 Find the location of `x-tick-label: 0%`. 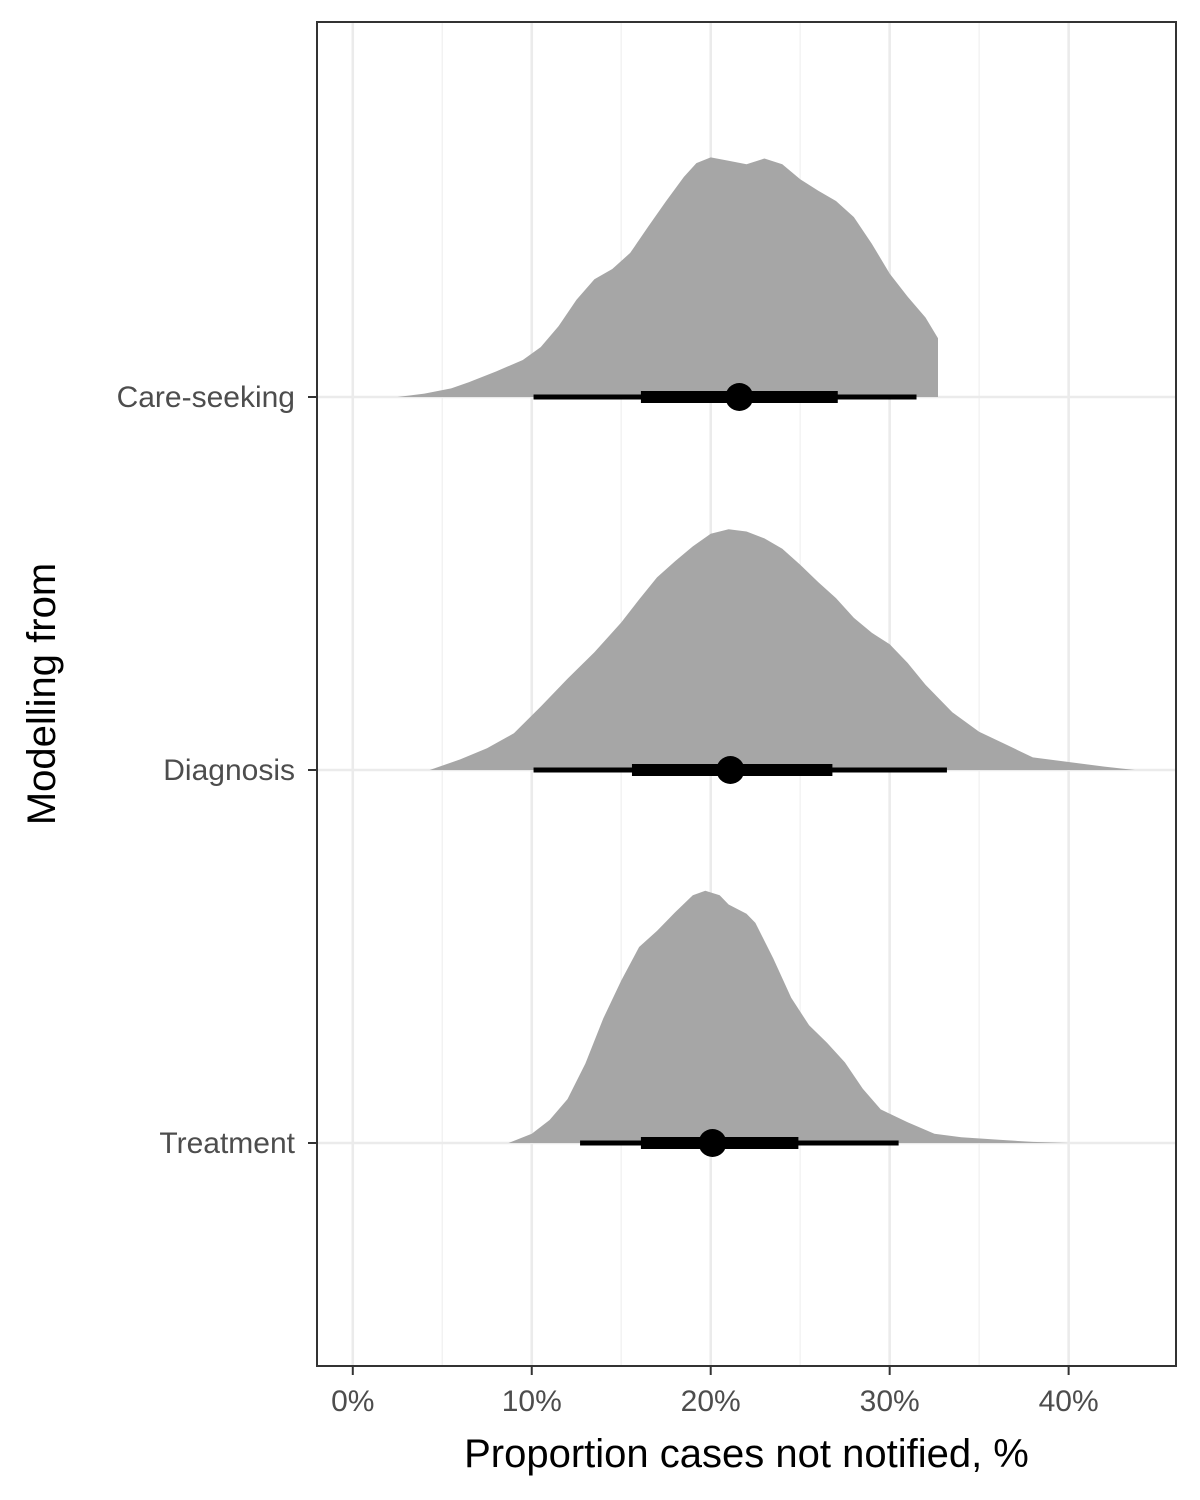

x-tick-label: 0% is located at coordinates (352, 1401).